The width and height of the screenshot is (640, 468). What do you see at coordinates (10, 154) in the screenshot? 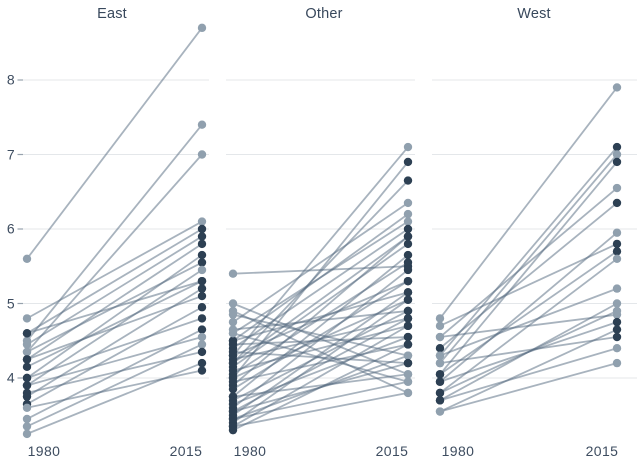
I see `y-tick-label-7: 7` at bounding box center [10, 154].